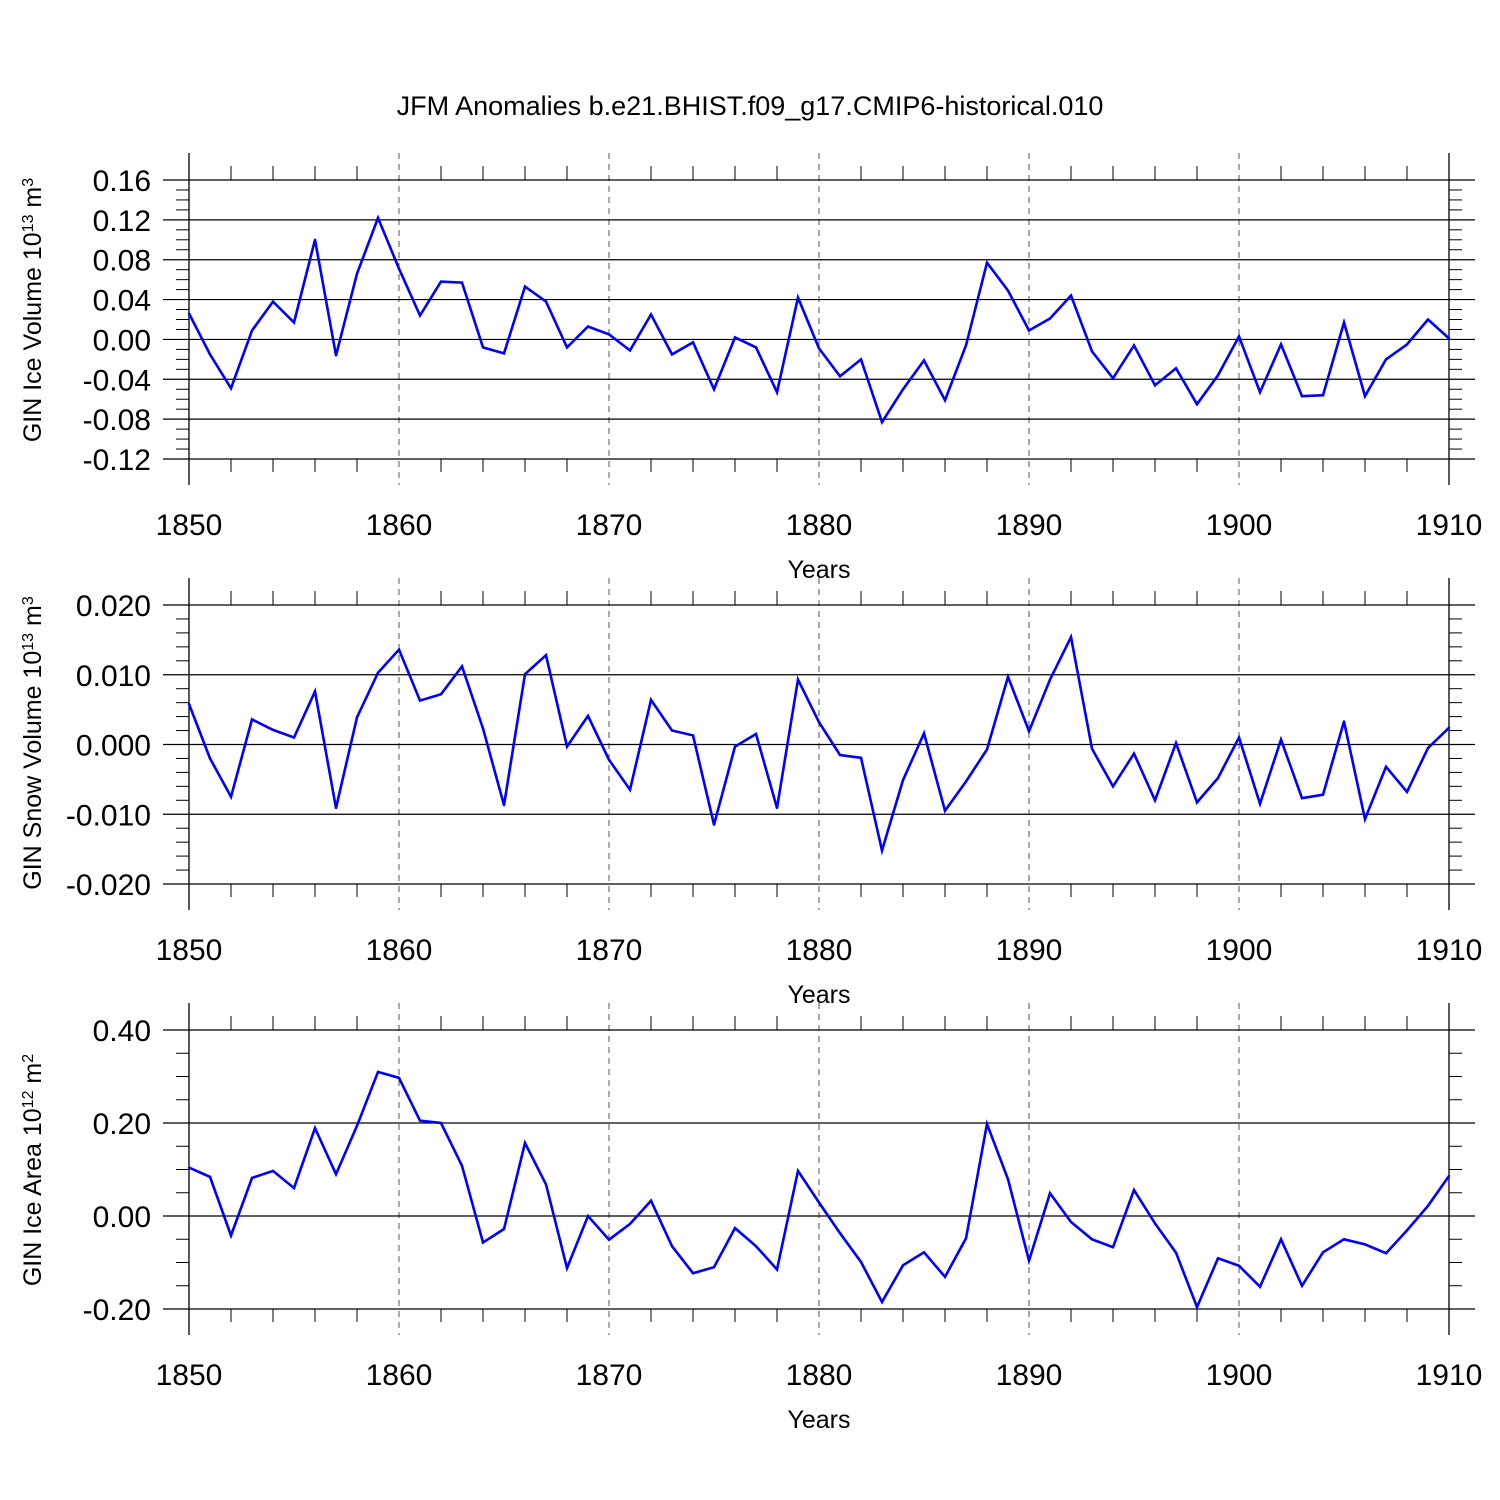 The image size is (1500, 1500). Describe the element at coordinates (33, 1197) in the screenshot. I see `y-axis-label-part: GIN Ice Area 10` at that location.